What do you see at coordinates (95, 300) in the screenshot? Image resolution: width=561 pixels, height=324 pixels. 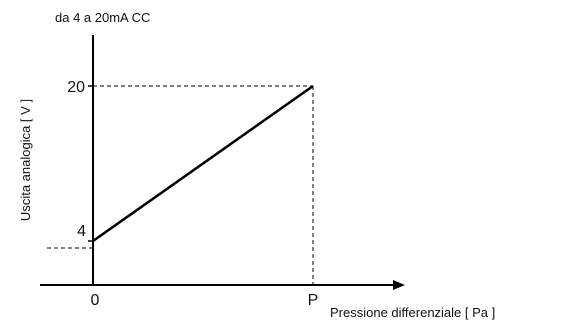 I see `x-tick-label-0: 0` at bounding box center [95, 300].